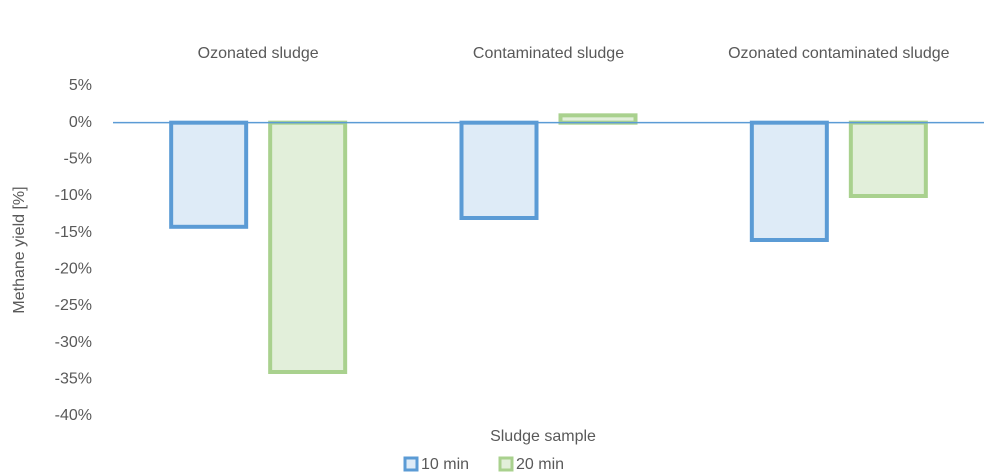 The image size is (984, 475). Describe the element at coordinates (548, 53) in the screenshot. I see `category-label: Contaminated sludge` at that location.